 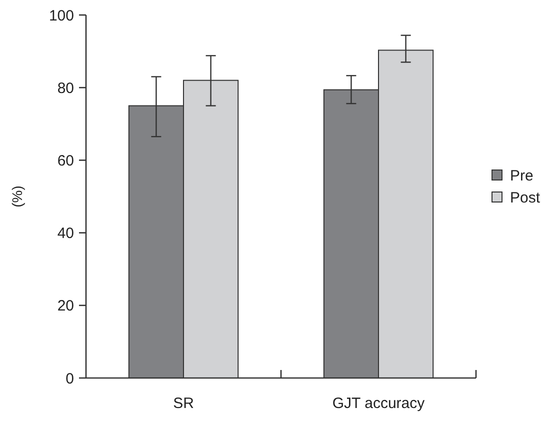 What do you see at coordinates (379, 403) in the screenshot?
I see `x-tick-label: GJT accuracy` at bounding box center [379, 403].